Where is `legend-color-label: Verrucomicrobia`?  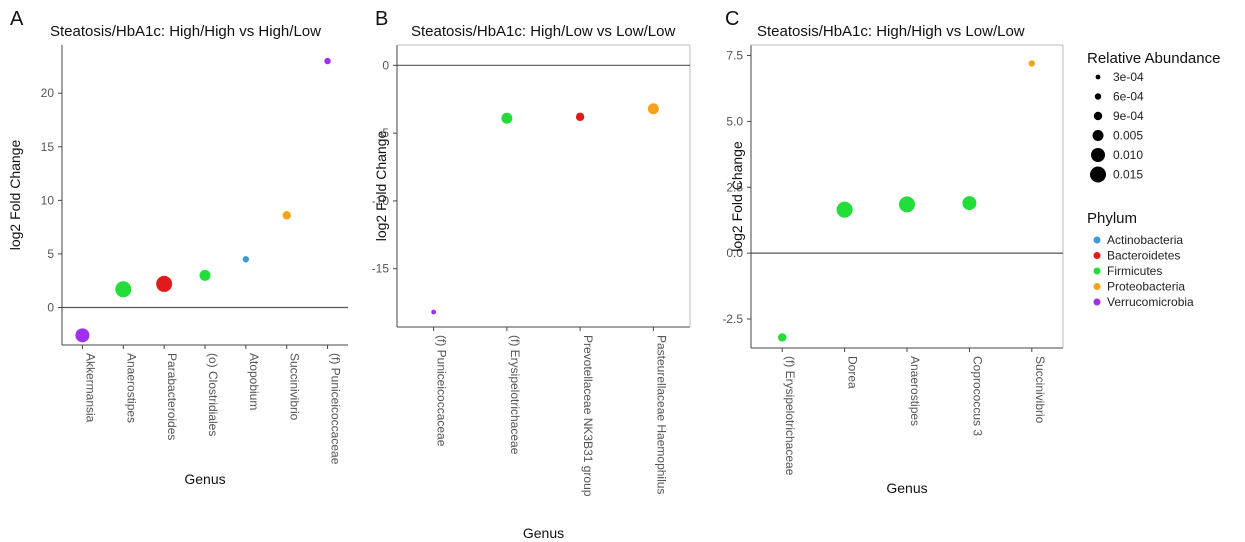 legend-color-label: Verrucomicrobia is located at coordinates (1150, 302).